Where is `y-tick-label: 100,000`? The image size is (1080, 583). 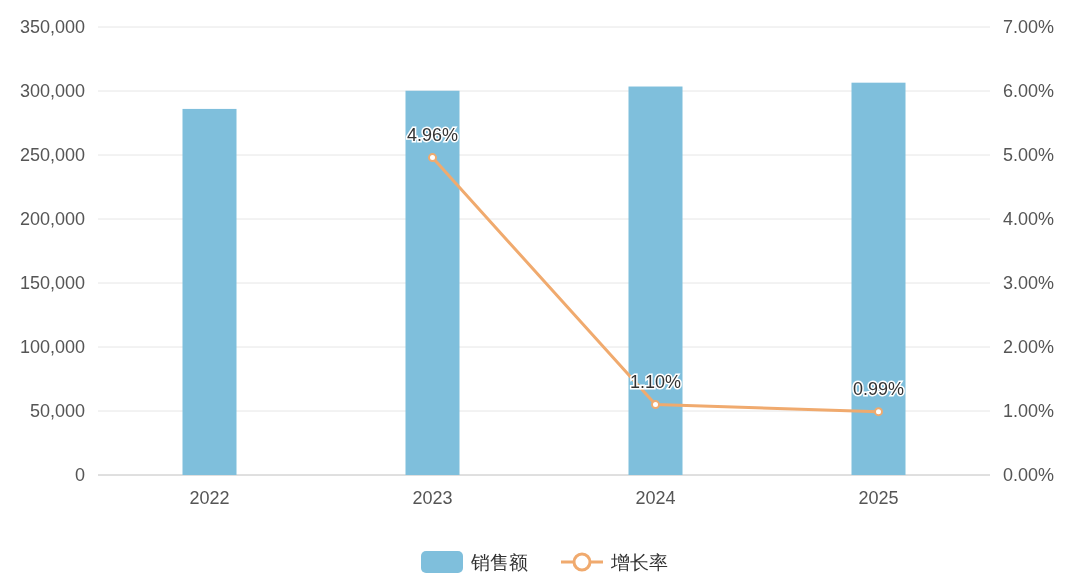 y-tick-label: 100,000 is located at coordinates (52, 347).